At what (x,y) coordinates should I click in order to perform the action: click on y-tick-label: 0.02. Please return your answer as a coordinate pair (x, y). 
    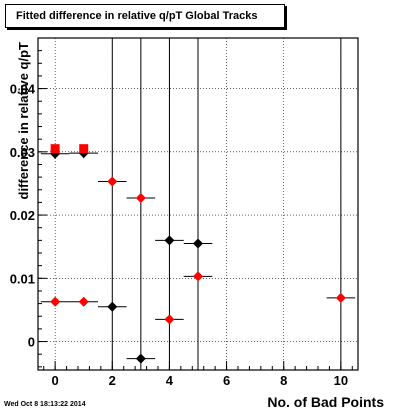
    Looking at the image, I should click on (22, 215).